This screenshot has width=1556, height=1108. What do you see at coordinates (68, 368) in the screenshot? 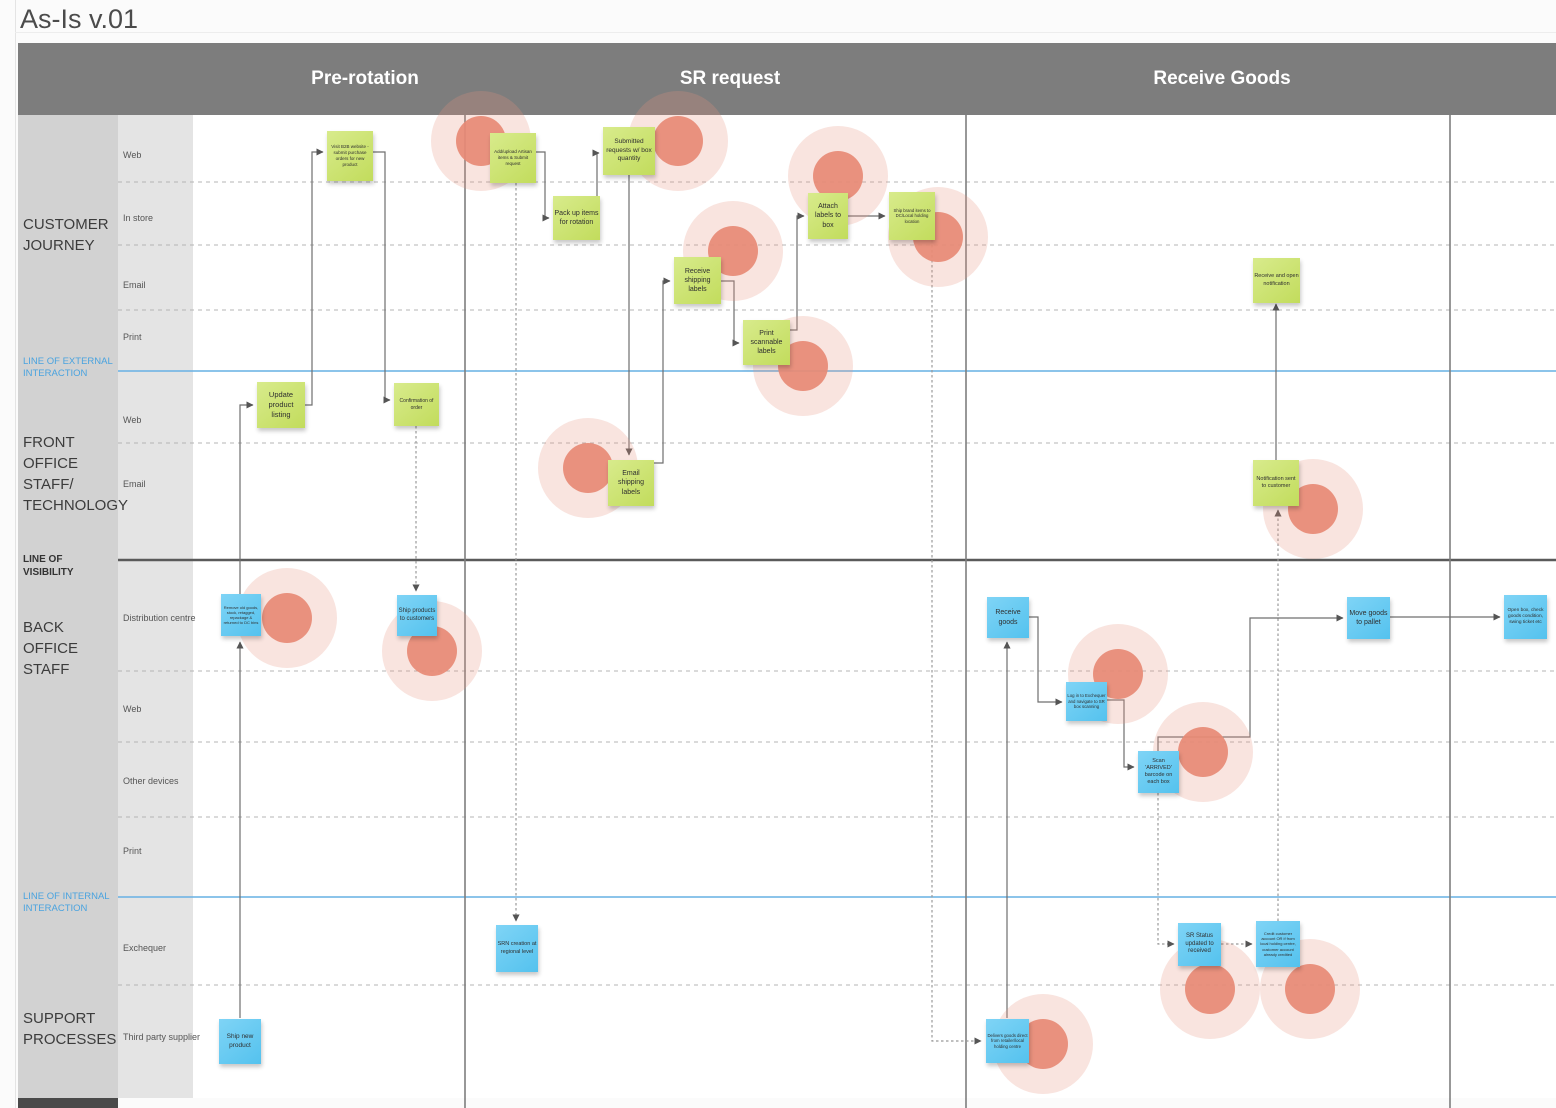
I see `boundary-label-line-of-external-interaction: LINE OF EXTERNAL INTERACTION` at bounding box center [68, 368].